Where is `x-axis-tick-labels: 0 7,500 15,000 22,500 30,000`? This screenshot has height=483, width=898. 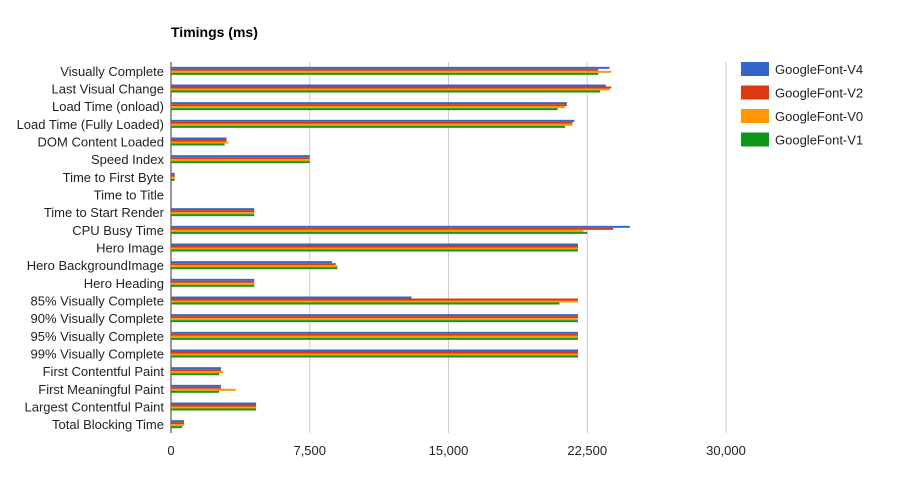 x-axis-tick-labels: 0 7,500 15,000 22,500 30,000 is located at coordinates (456, 450).